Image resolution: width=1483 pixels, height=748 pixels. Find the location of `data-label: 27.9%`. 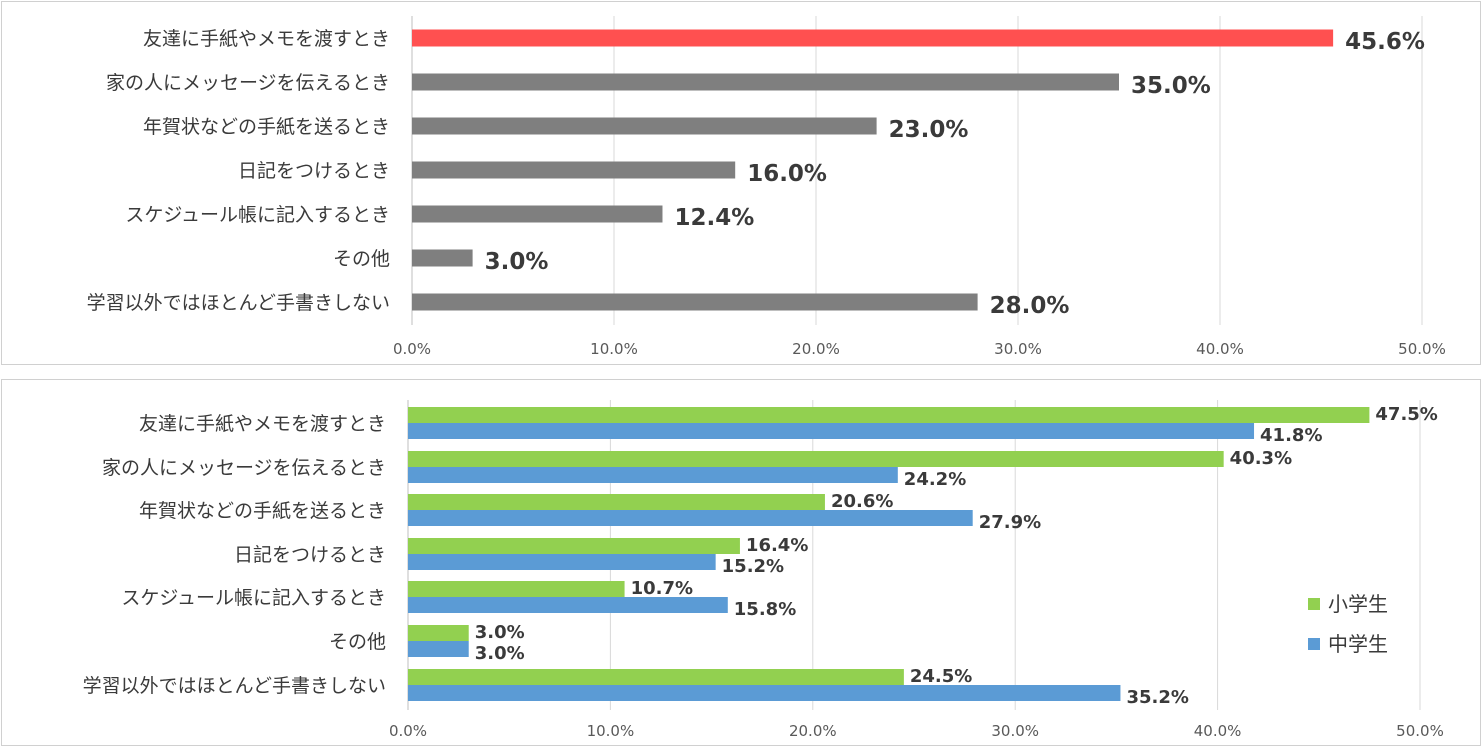

data-label: 27.9% is located at coordinates (1010, 522).